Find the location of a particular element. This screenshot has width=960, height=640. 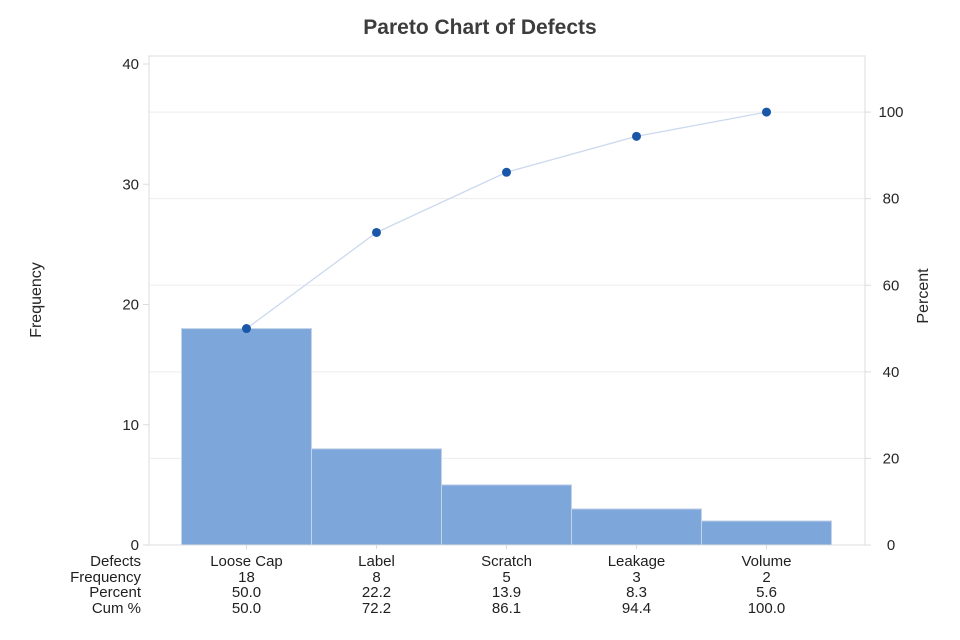

bar-leakage is located at coordinates (636, 527).